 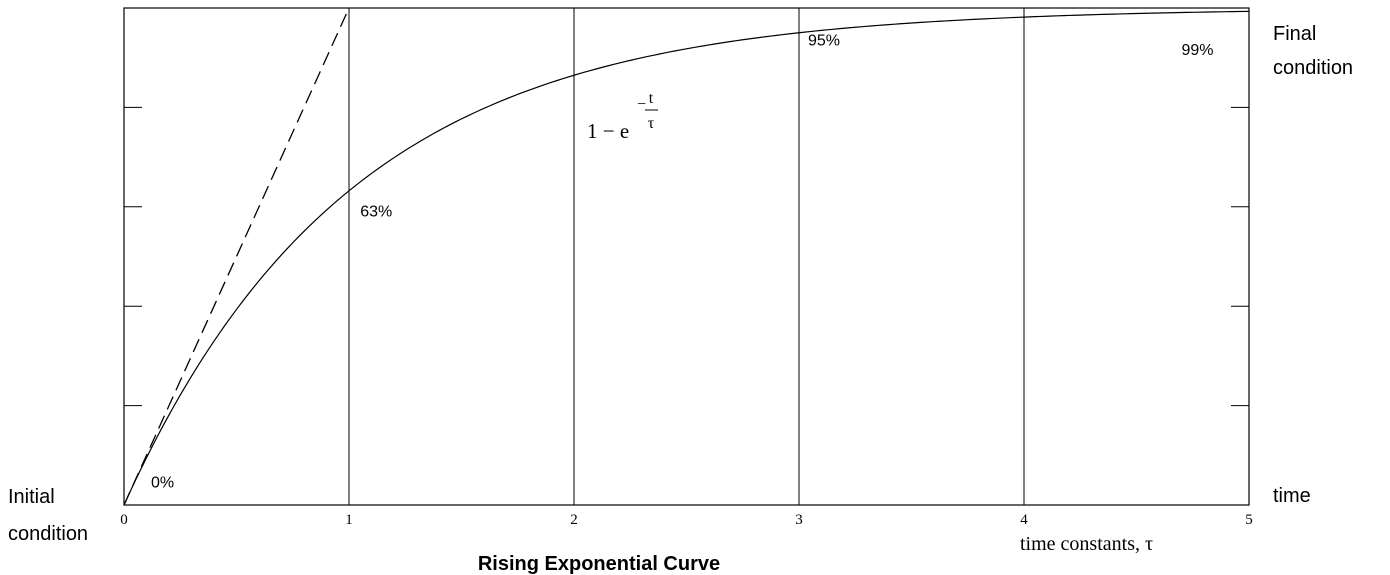 What do you see at coordinates (1198, 50) in the screenshot?
I see `annotation-99-percent: 99%` at bounding box center [1198, 50].